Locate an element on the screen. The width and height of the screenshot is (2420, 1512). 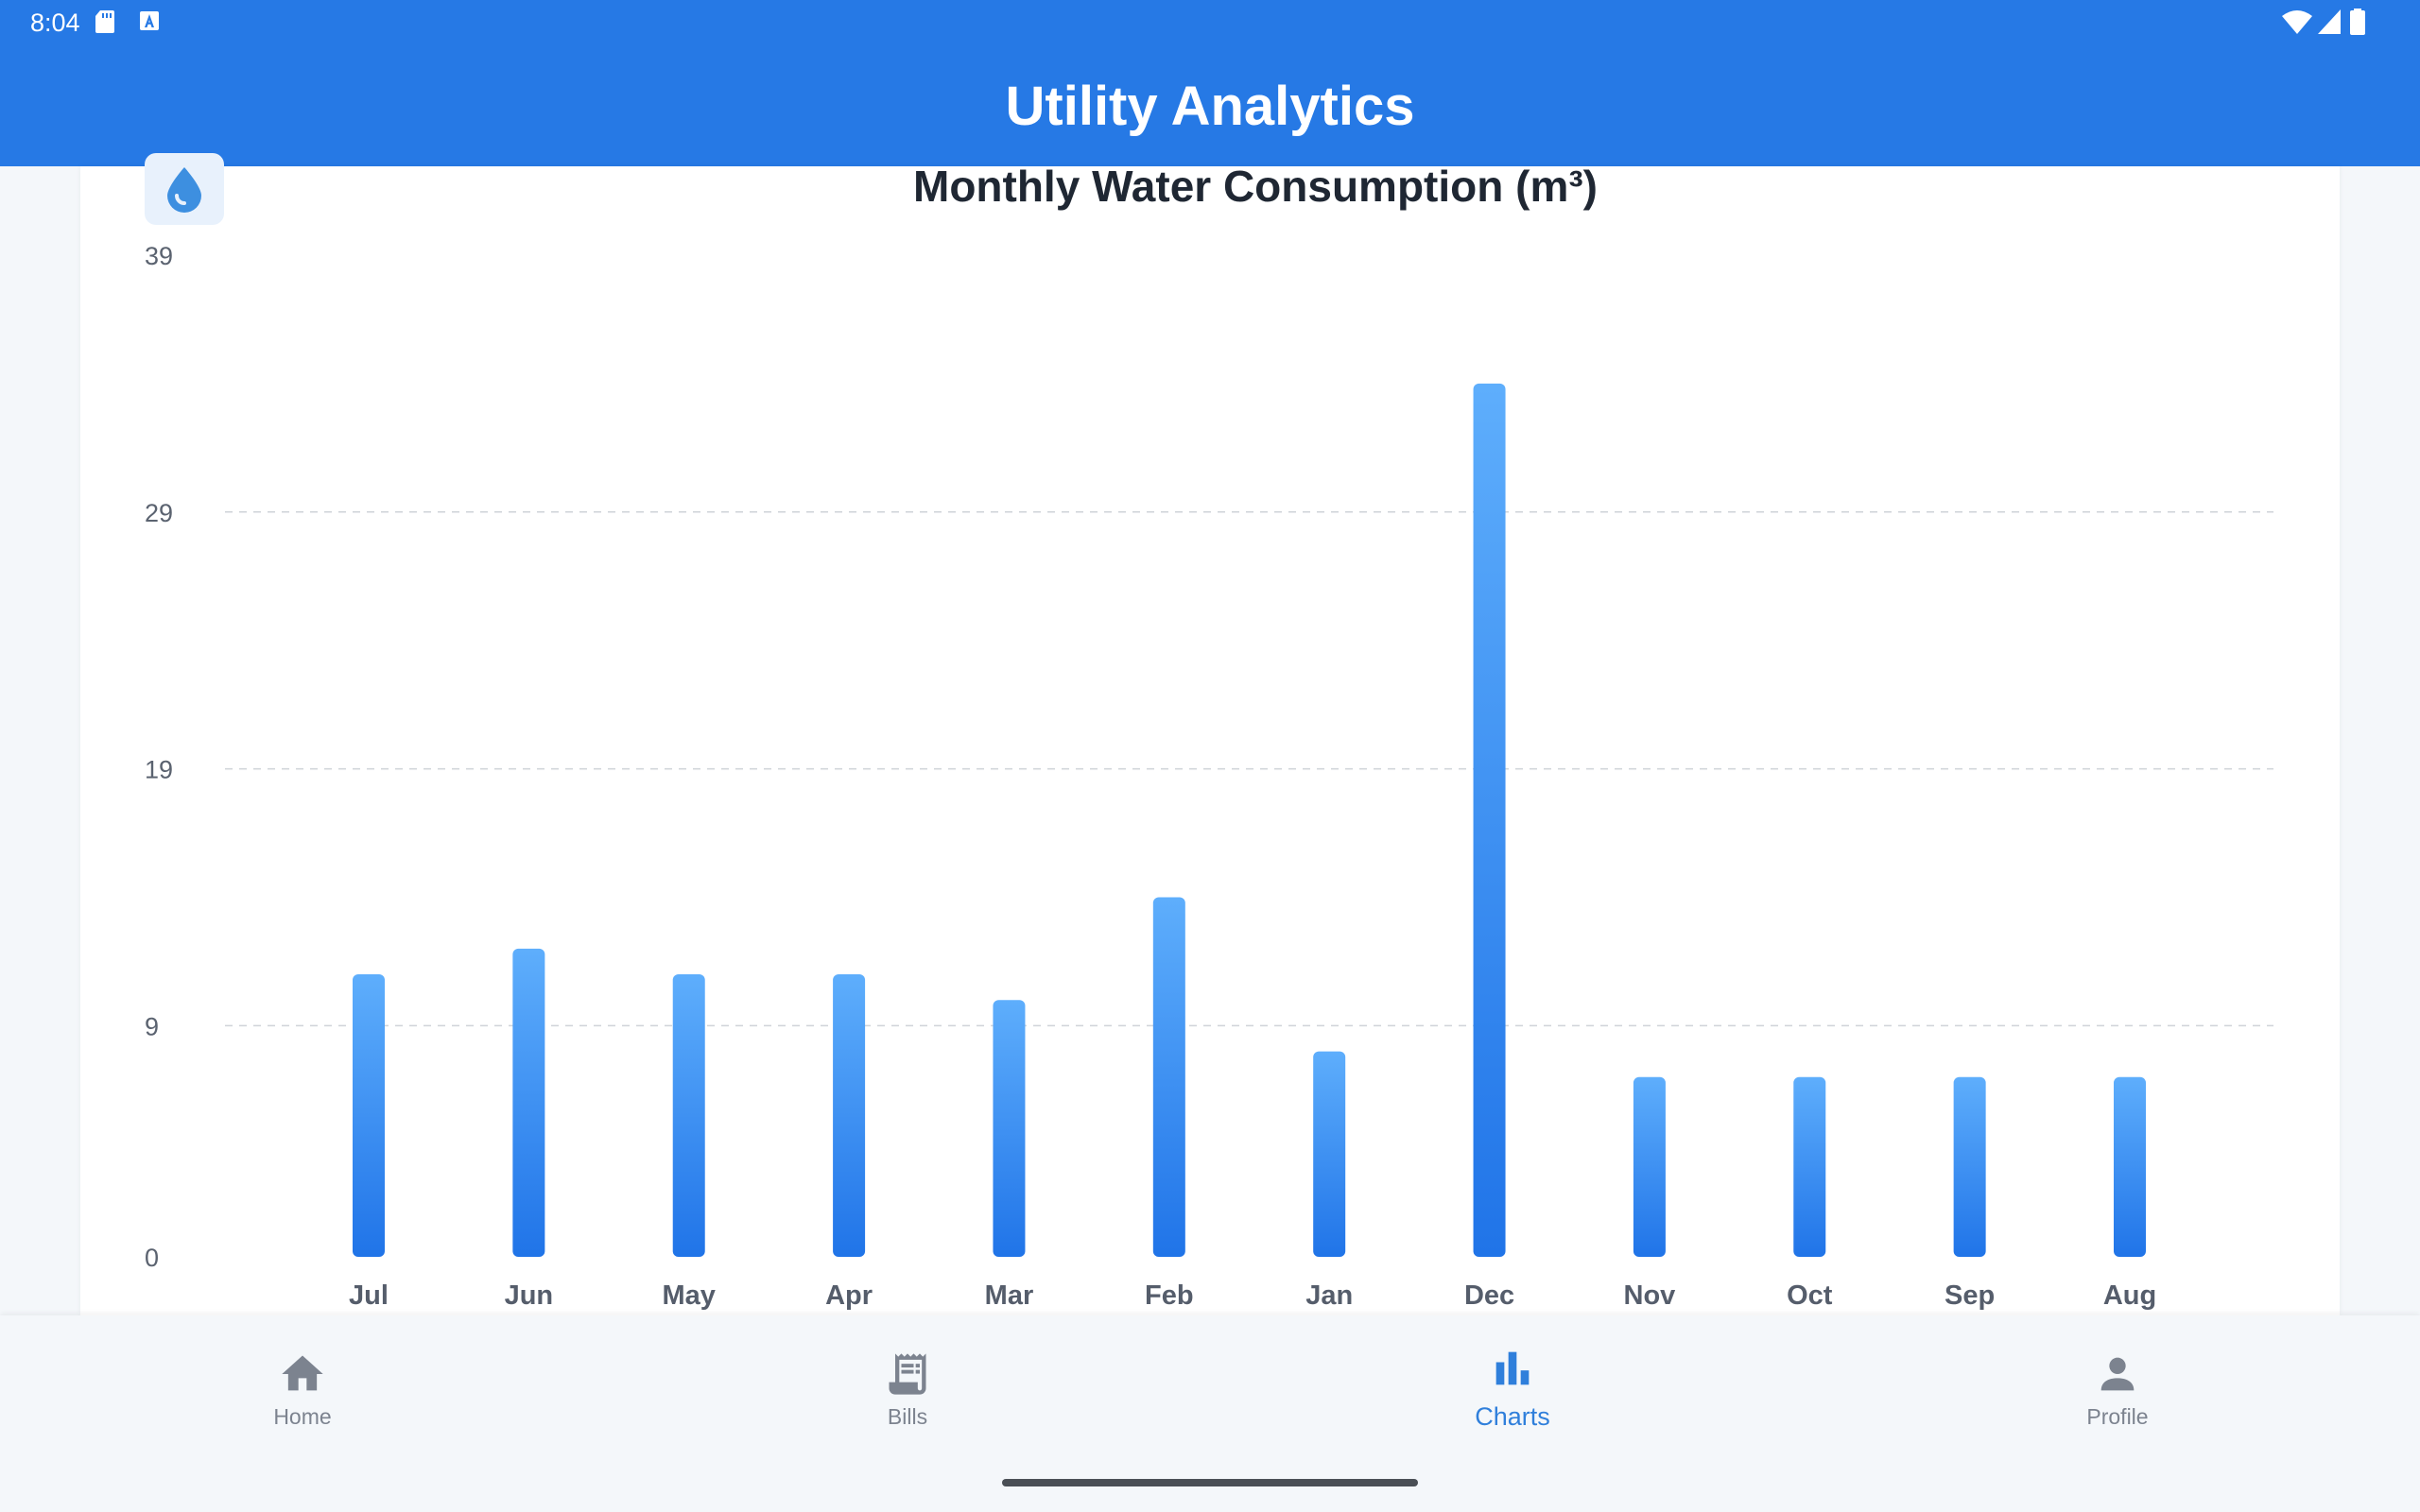
nav-charts-label: Charts is located at coordinates (1512, 1416).